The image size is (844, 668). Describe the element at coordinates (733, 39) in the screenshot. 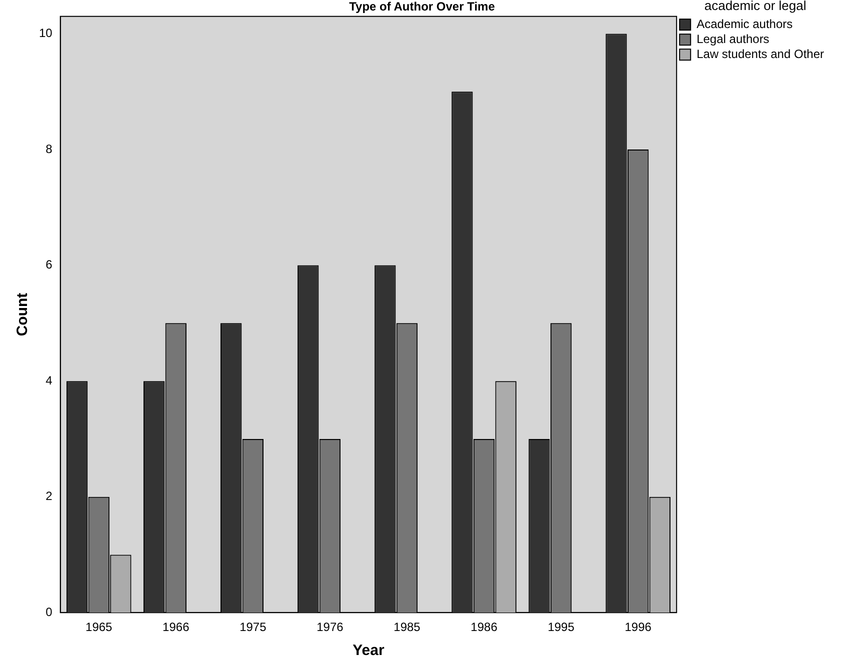

I see `legend-label: Legal authors` at that location.